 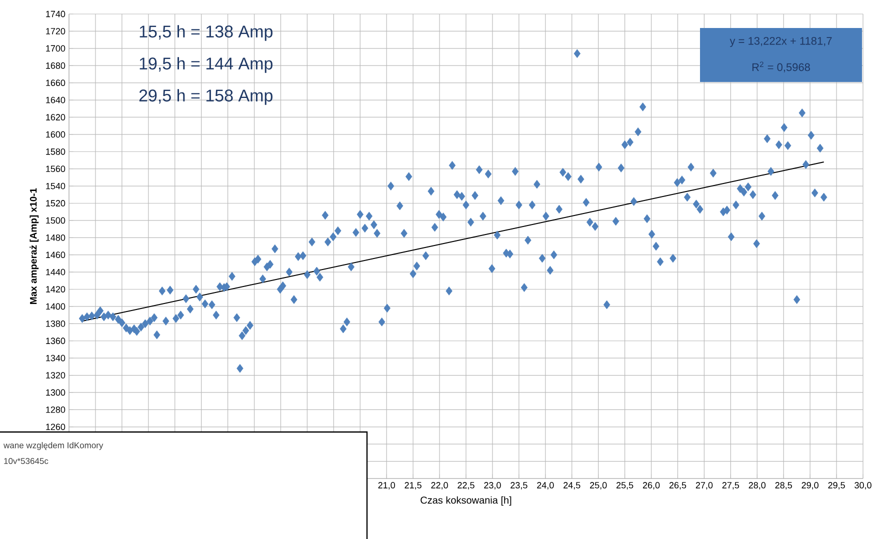 What do you see at coordinates (56, 117) in the screenshot?
I see `y-tick-label: 1620` at bounding box center [56, 117].